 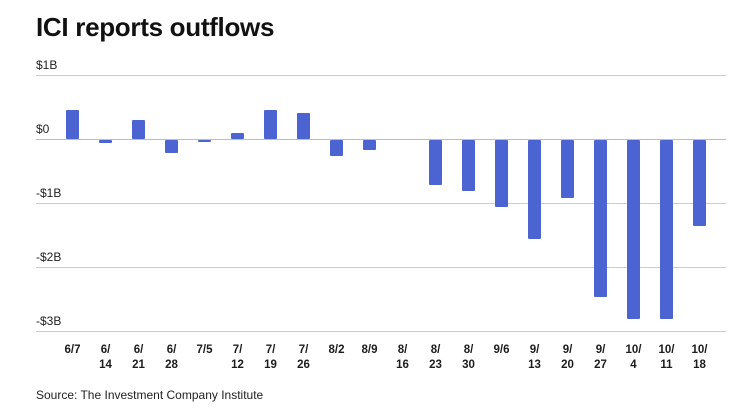 I want to click on x-tick-label: 8/16, so click(x=402, y=357).